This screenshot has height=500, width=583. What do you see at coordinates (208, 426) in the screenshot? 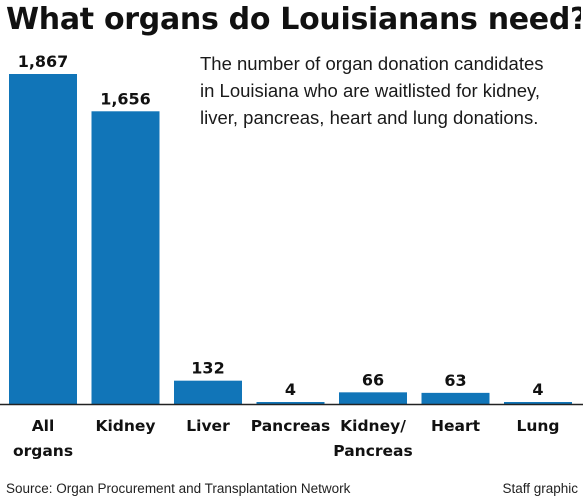
I see `category-label: Liver` at bounding box center [208, 426].